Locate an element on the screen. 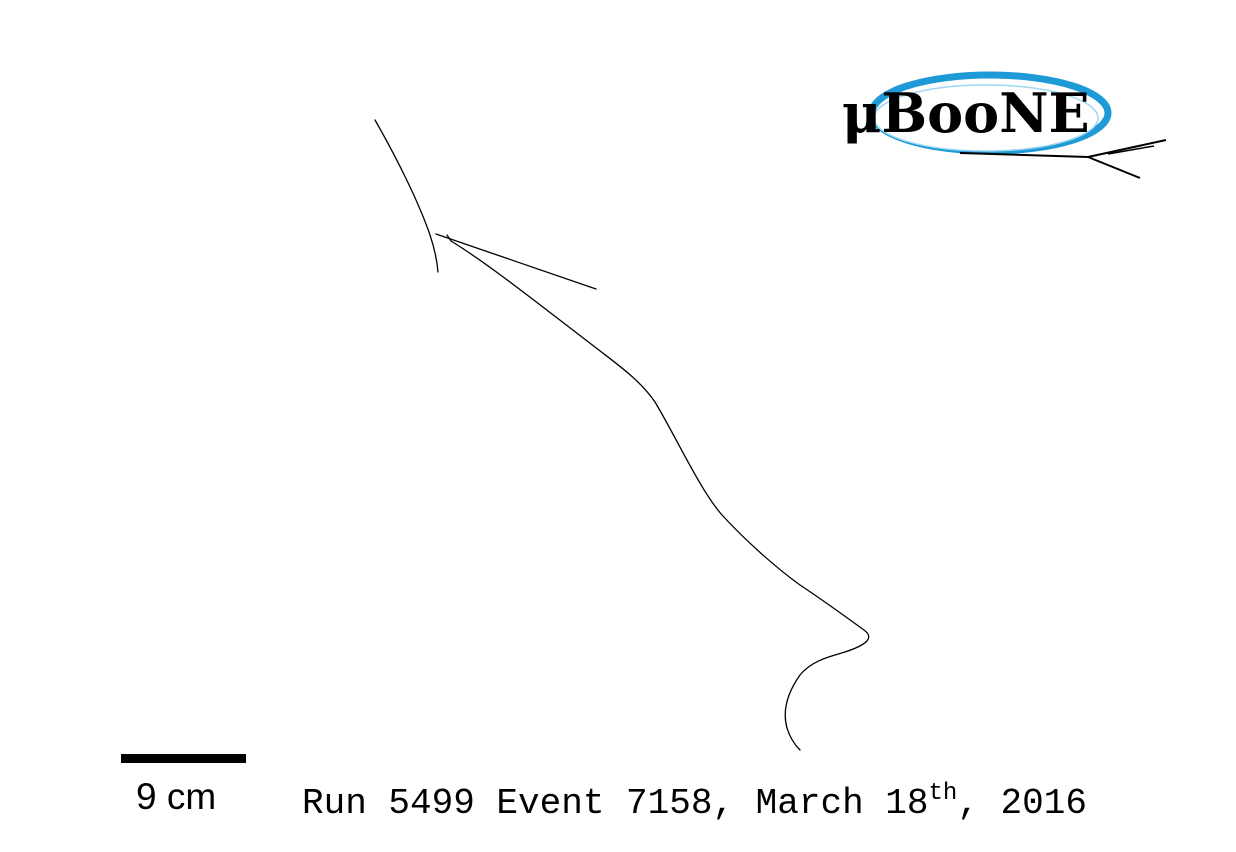  track-upper-short is located at coordinates (406, 196).